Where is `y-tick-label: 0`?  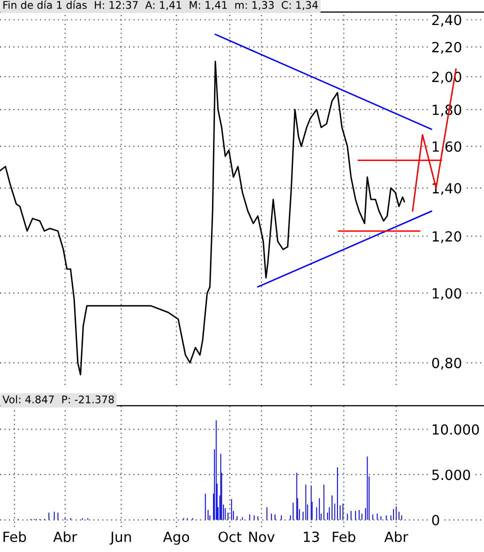
y-tick-label: 0 is located at coordinates (436, 520).